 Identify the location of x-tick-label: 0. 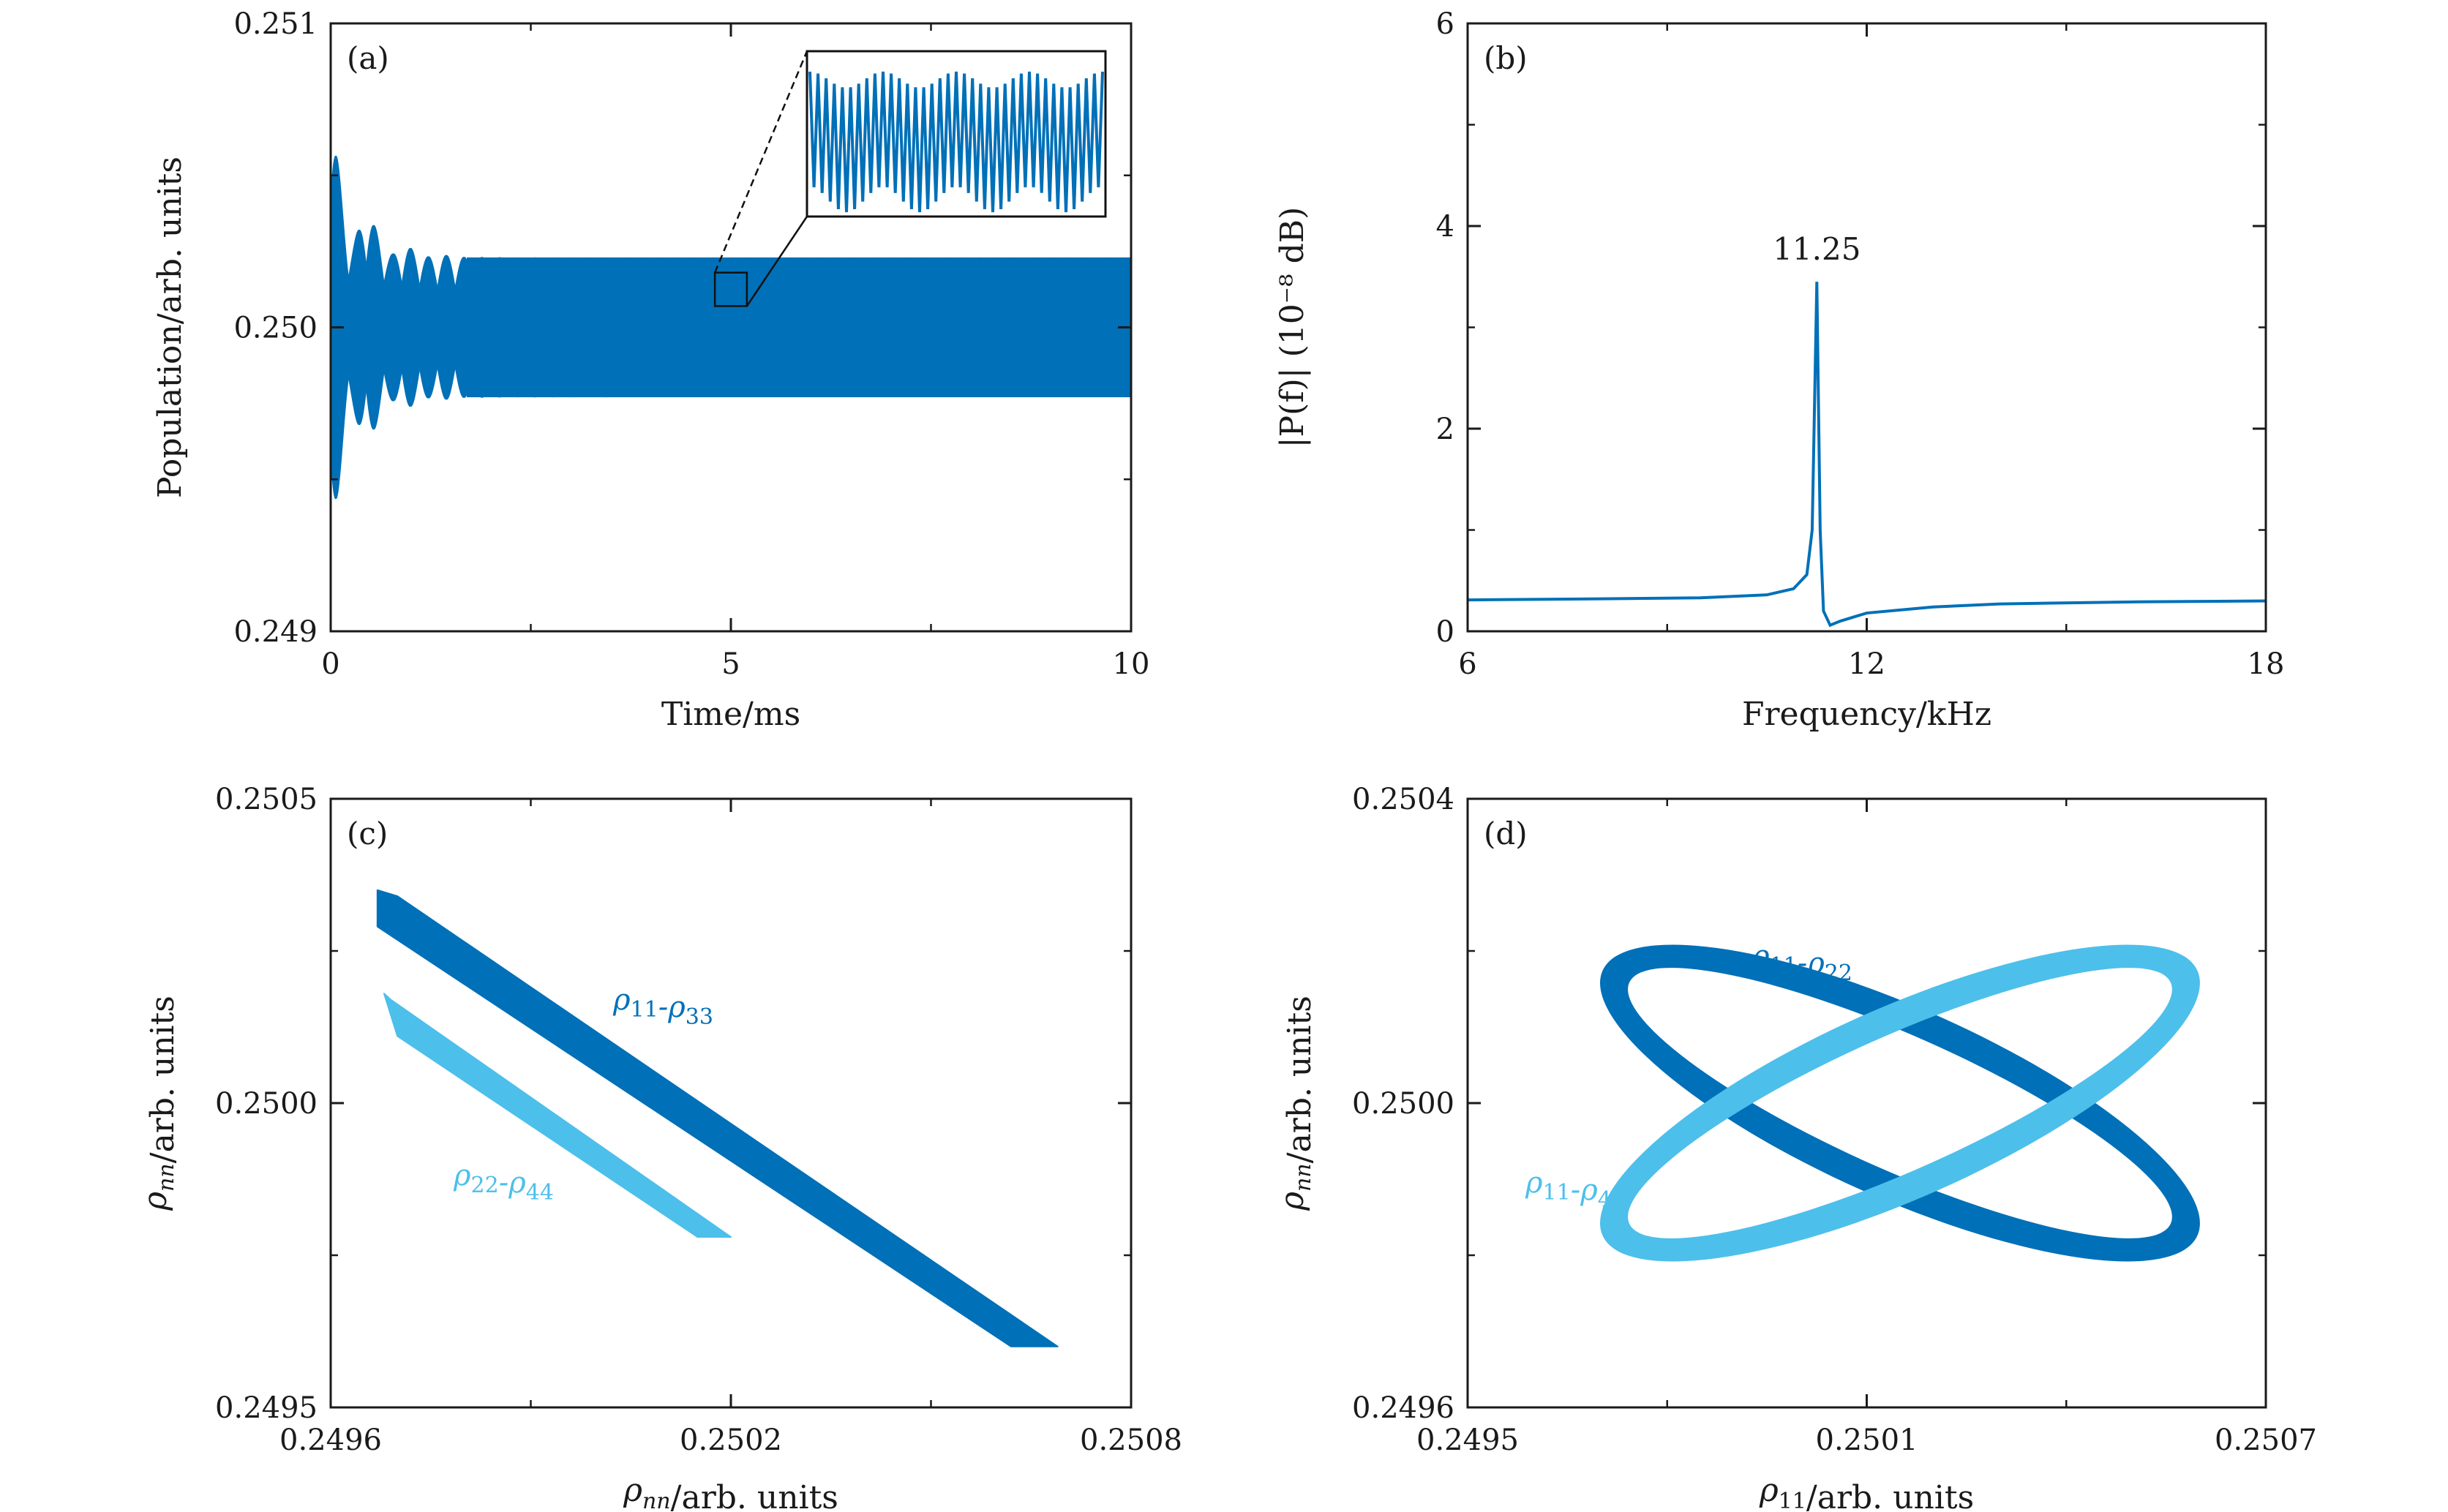
(330, 664).